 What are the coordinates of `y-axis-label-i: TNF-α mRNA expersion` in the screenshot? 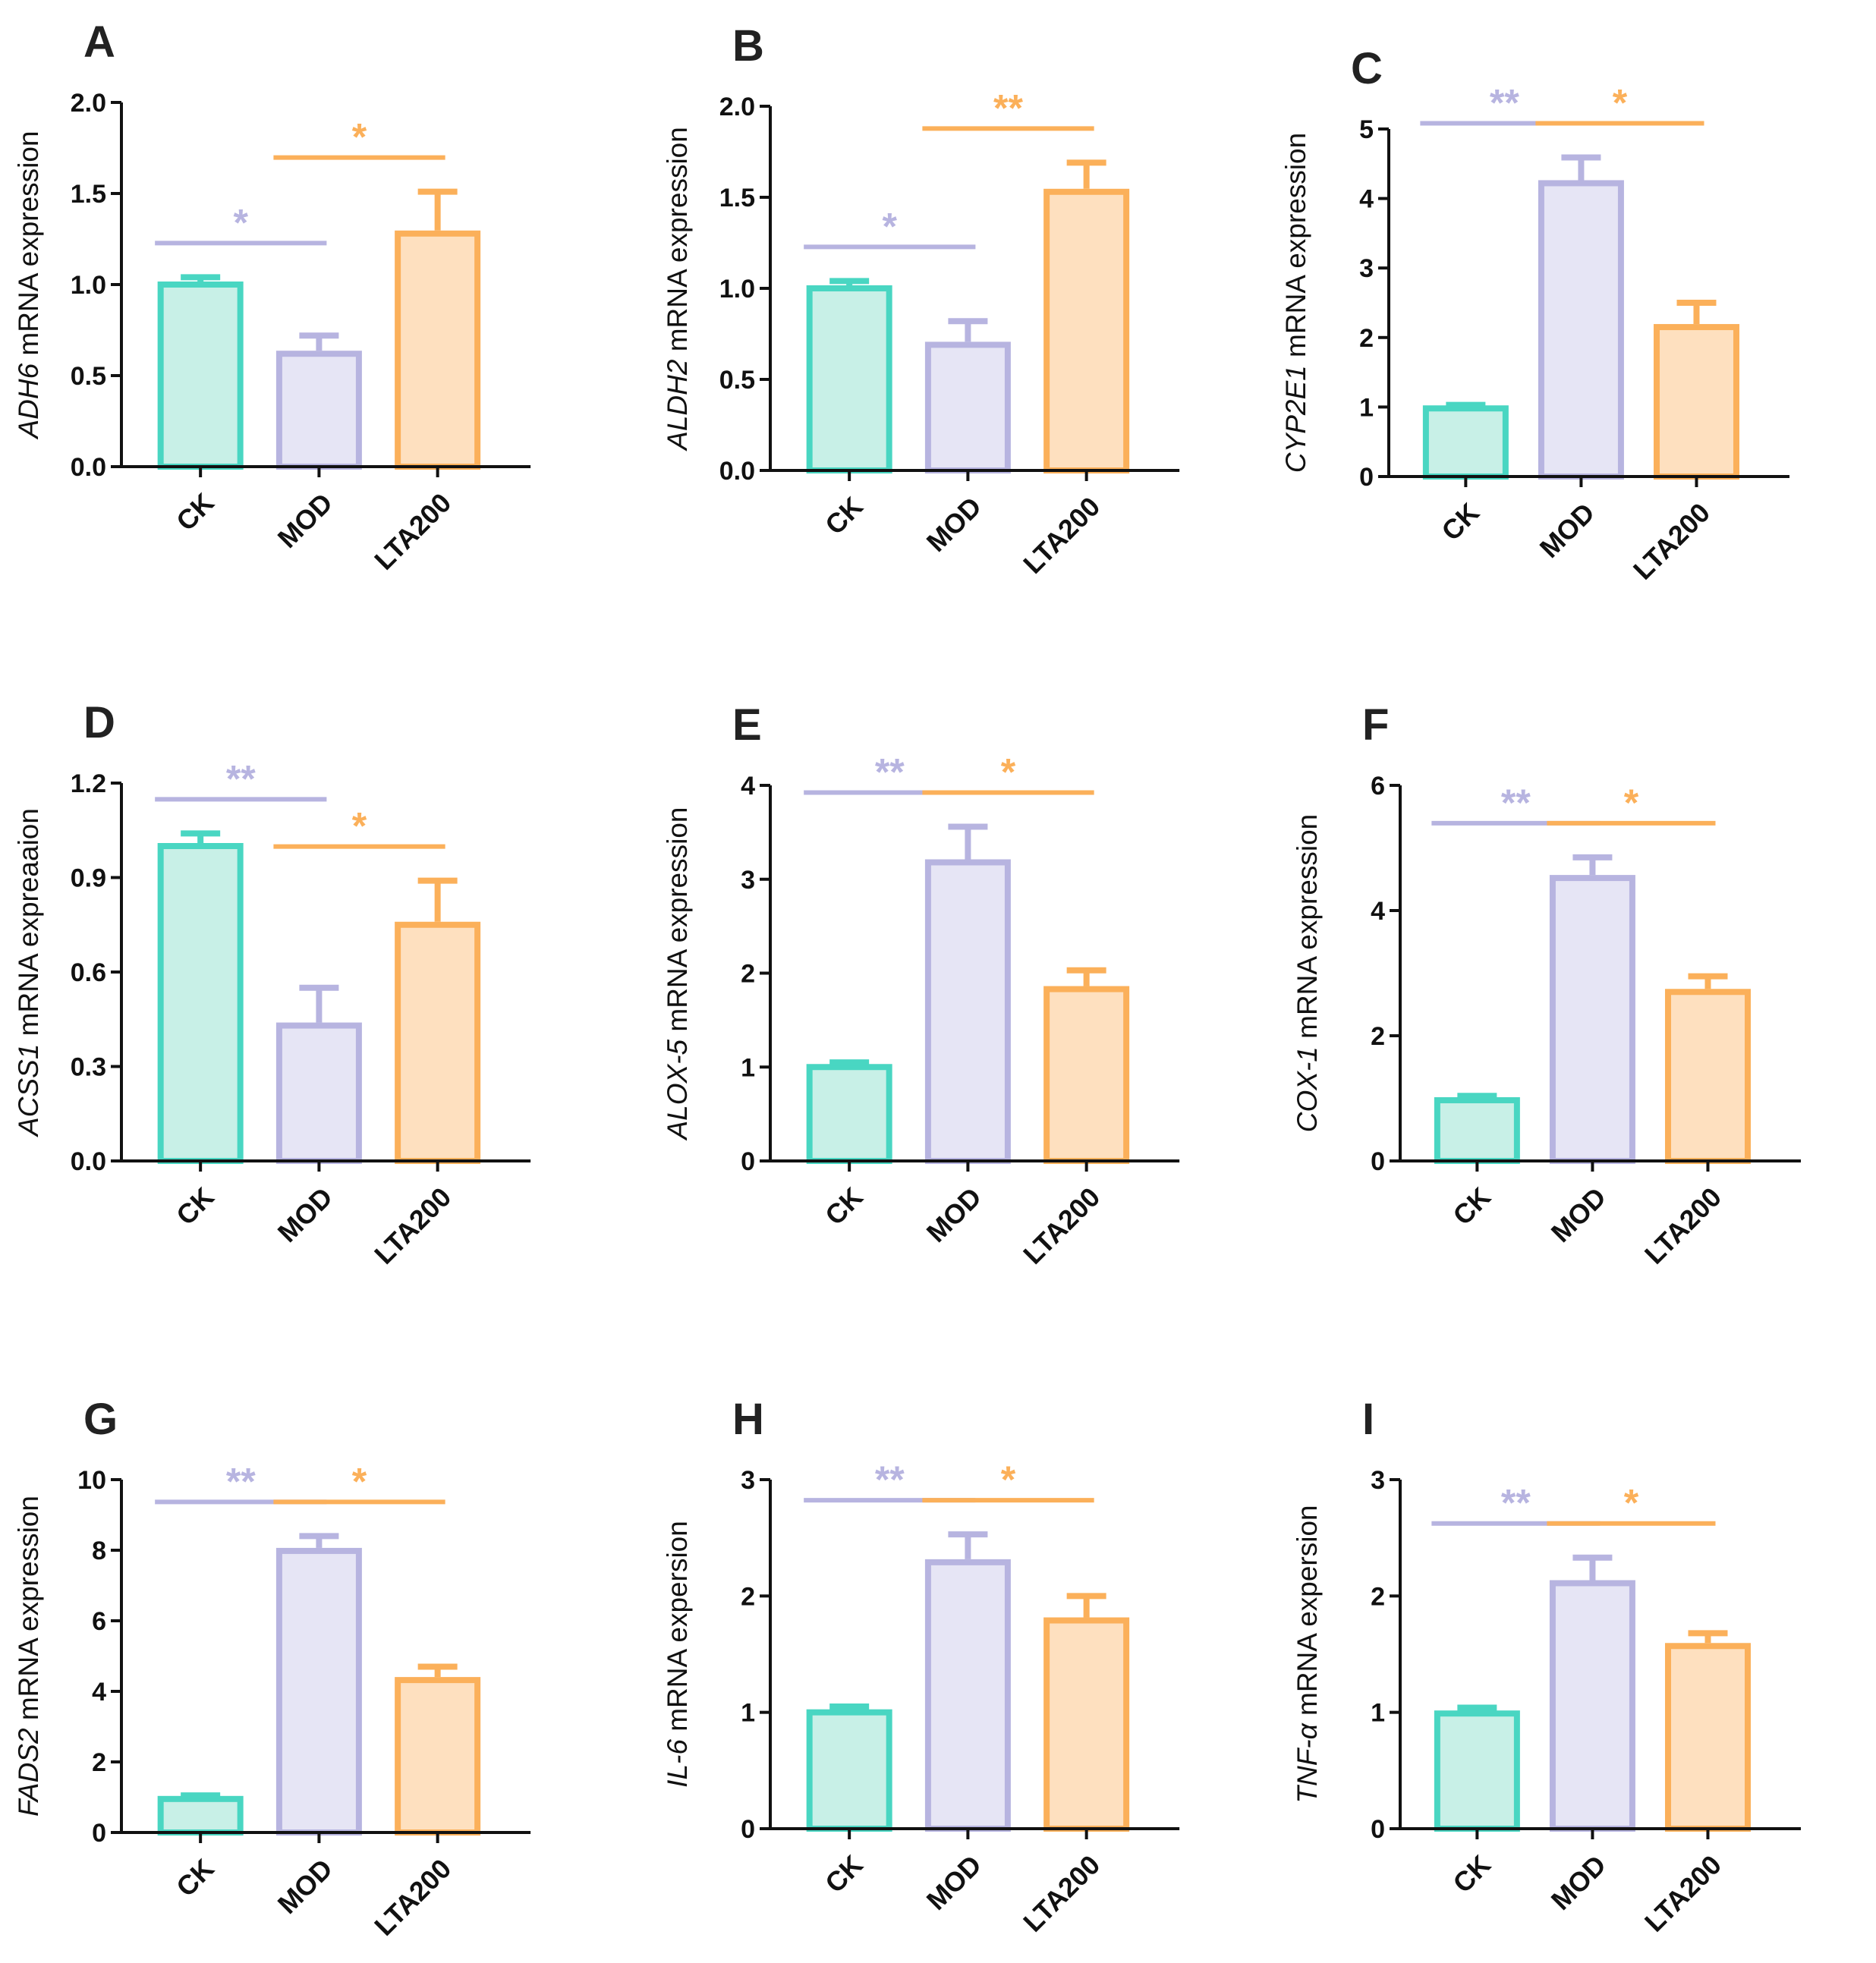 It's located at (1307, 1654).